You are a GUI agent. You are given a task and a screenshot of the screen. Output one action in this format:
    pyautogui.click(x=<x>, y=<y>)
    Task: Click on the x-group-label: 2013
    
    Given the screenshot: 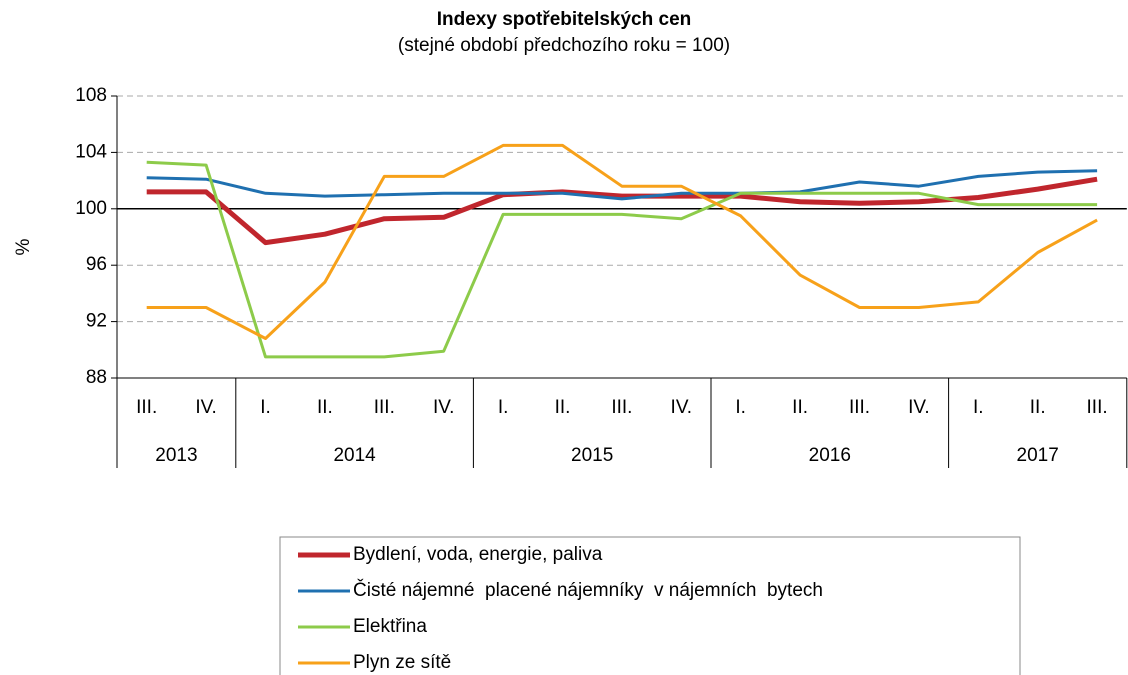 What is the action you would take?
    pyautogui.click(x=176, y=455)
    